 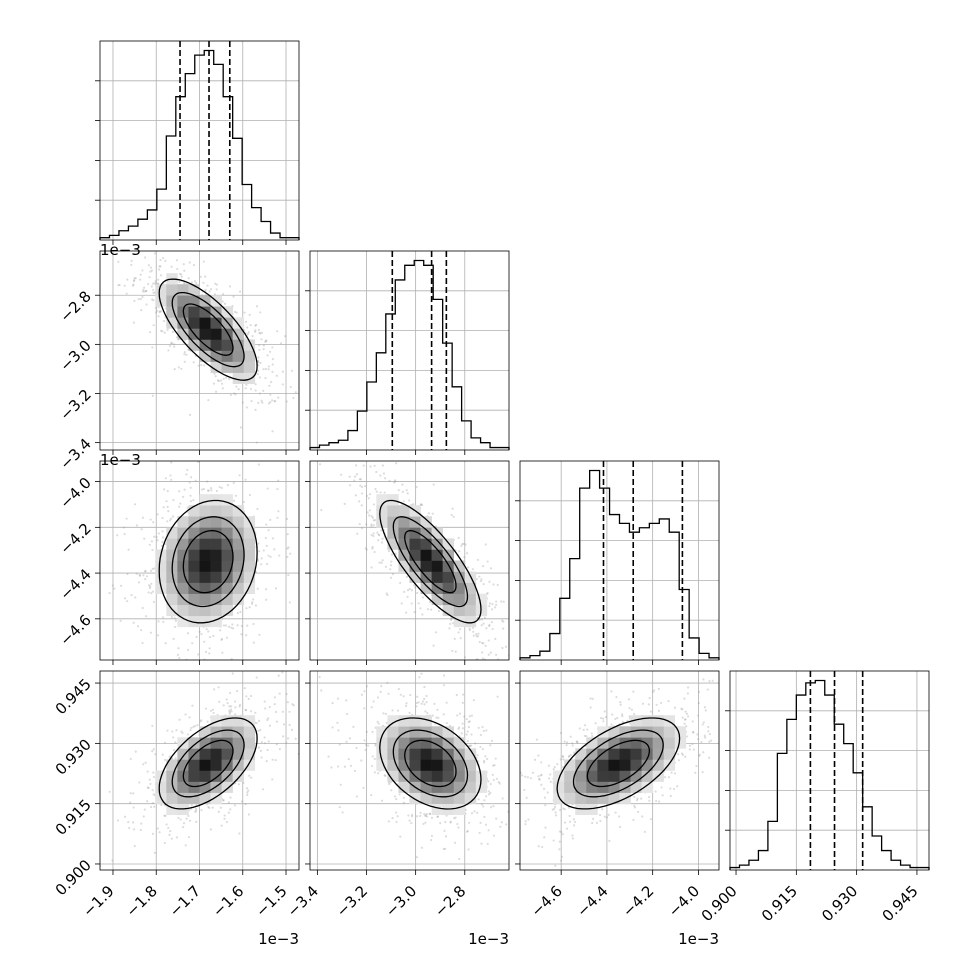 What do you see at coordinates (430, 561) in the screenshot?
I see `contour-line` at bounding box center [430, 561].